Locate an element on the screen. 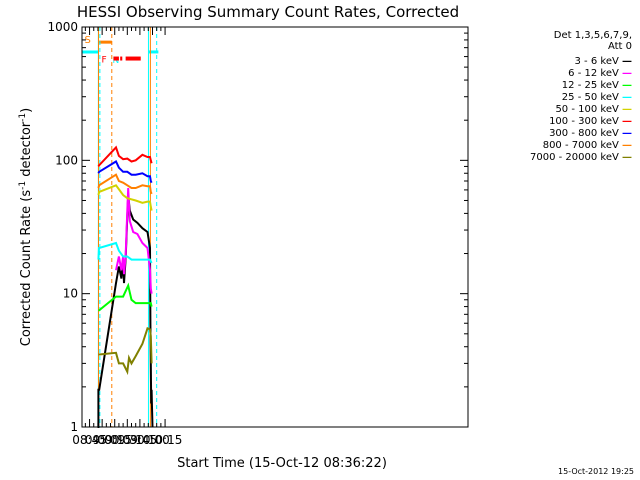 This screenshot has width=640, height=480. y-tick-label-1: 10 is located at coordinates (70, 294).